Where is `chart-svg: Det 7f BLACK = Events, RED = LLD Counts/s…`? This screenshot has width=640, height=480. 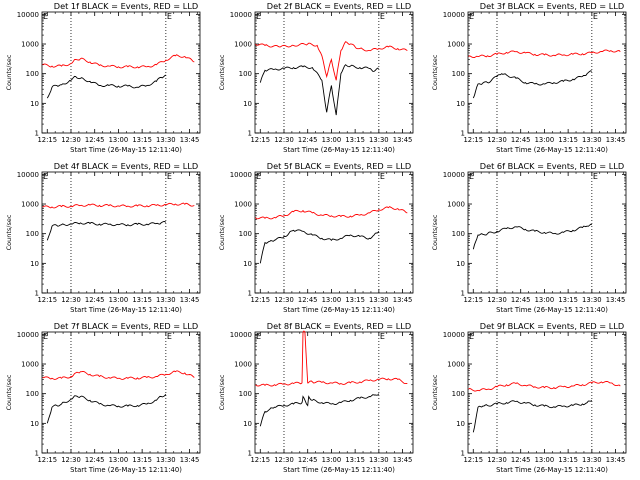
chart-svg: Det 7f BLACK = Events, RED = LLD Counts/s… is located at coordinates (103, 397).